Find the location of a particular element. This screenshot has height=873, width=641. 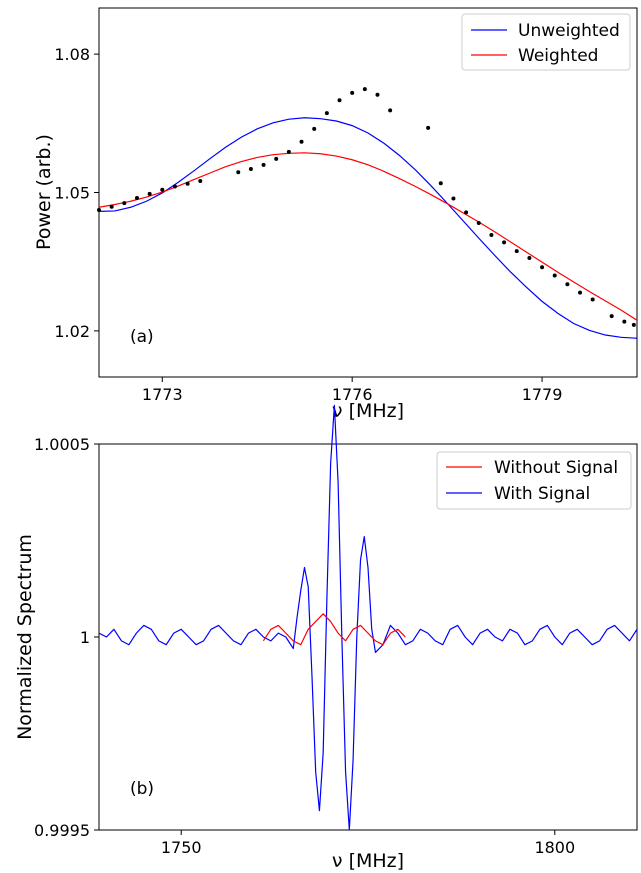

legend-a: Unweighted Weighted is located at coordinates (546, 42).